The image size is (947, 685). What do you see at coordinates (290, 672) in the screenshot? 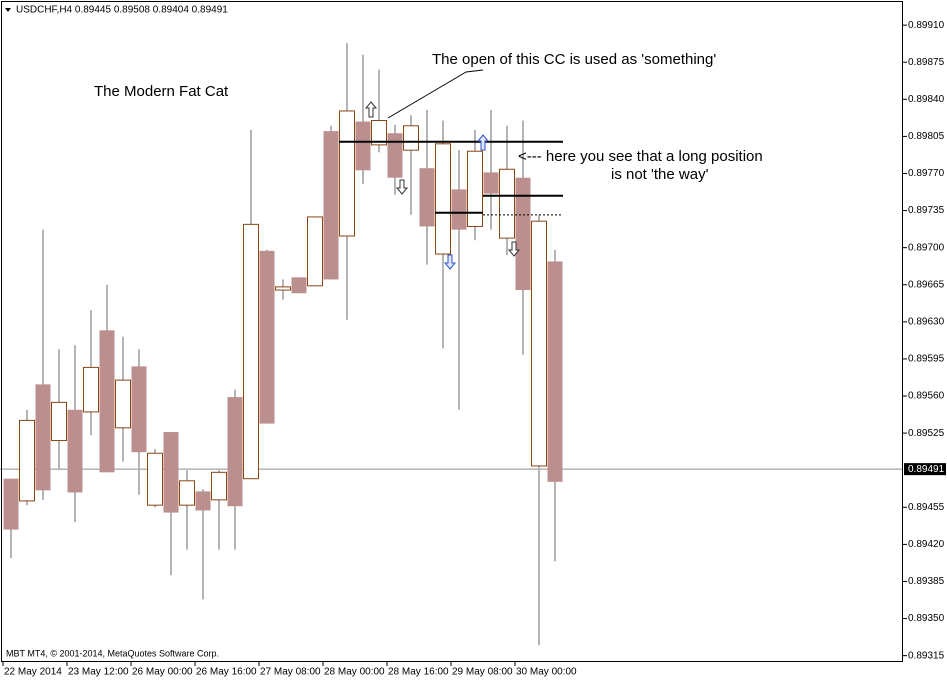
I see `x-tick-label: 27 May 08:00` at bounding box center [290, 672].